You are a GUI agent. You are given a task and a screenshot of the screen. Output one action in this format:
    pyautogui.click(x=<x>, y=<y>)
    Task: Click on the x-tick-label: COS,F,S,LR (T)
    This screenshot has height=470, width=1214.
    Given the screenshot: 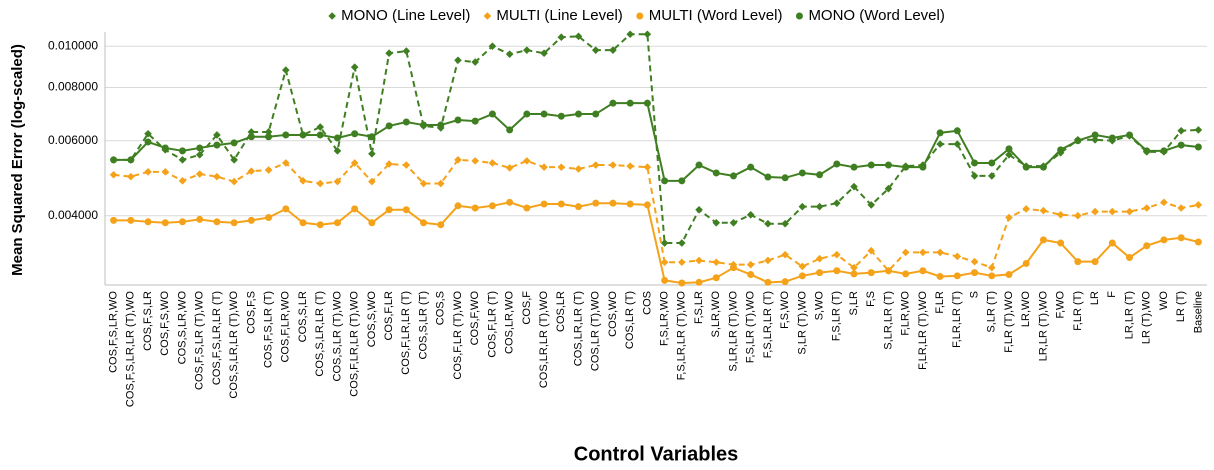 What is the action you would take?
    pyautogui.click(x=268, y=329)
    